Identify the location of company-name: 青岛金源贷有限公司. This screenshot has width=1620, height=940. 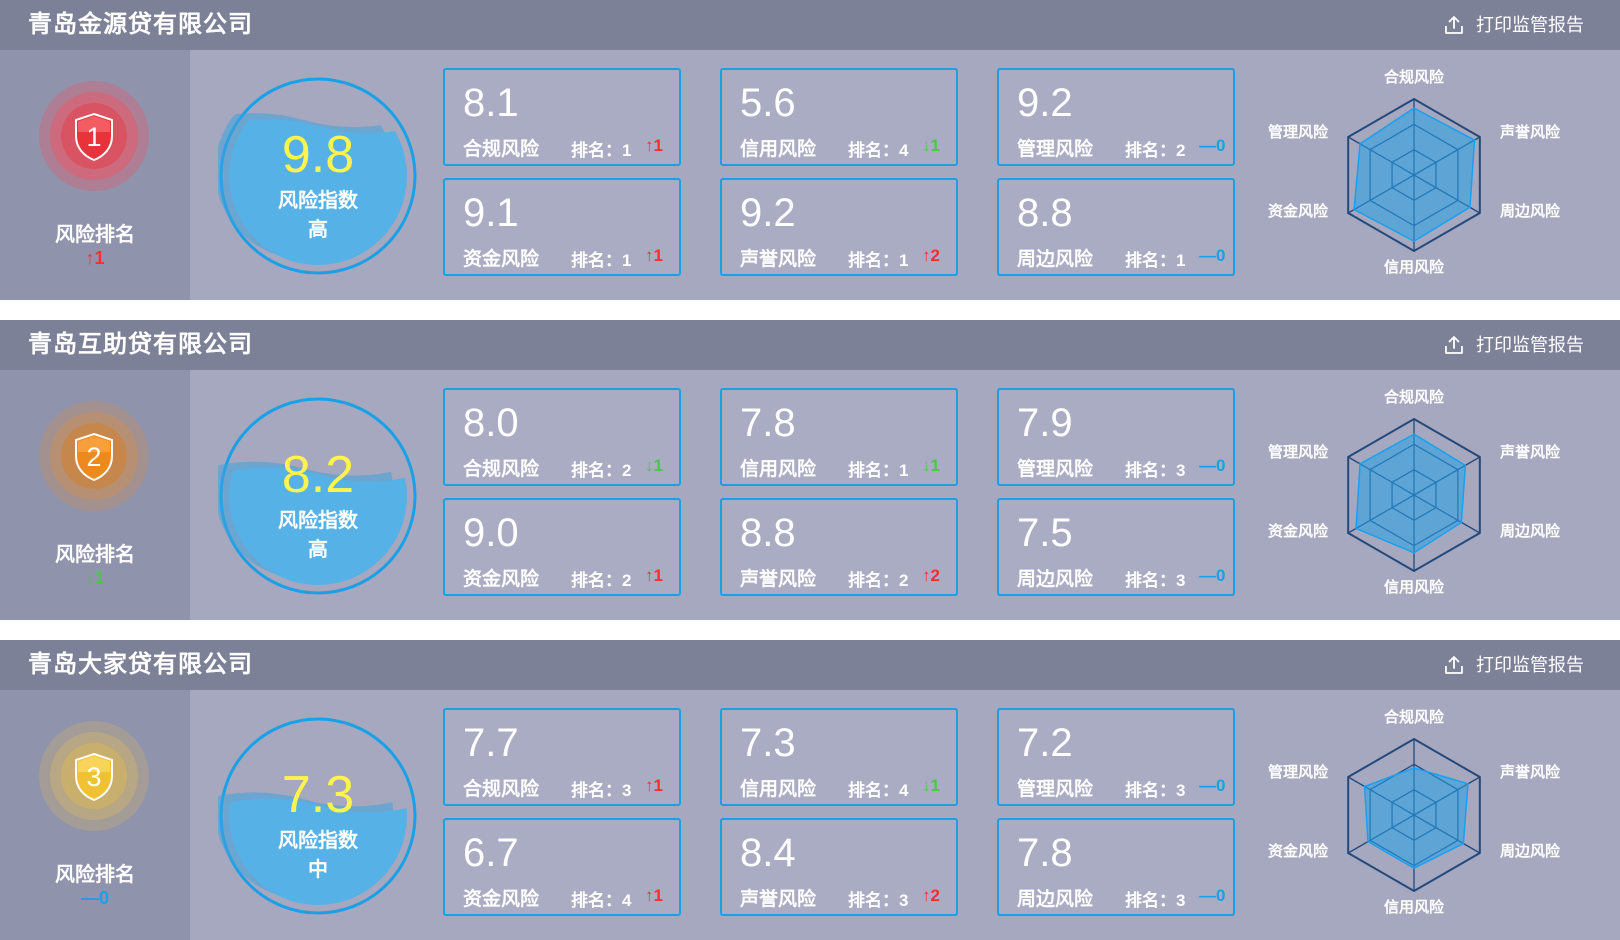
(140, 24).